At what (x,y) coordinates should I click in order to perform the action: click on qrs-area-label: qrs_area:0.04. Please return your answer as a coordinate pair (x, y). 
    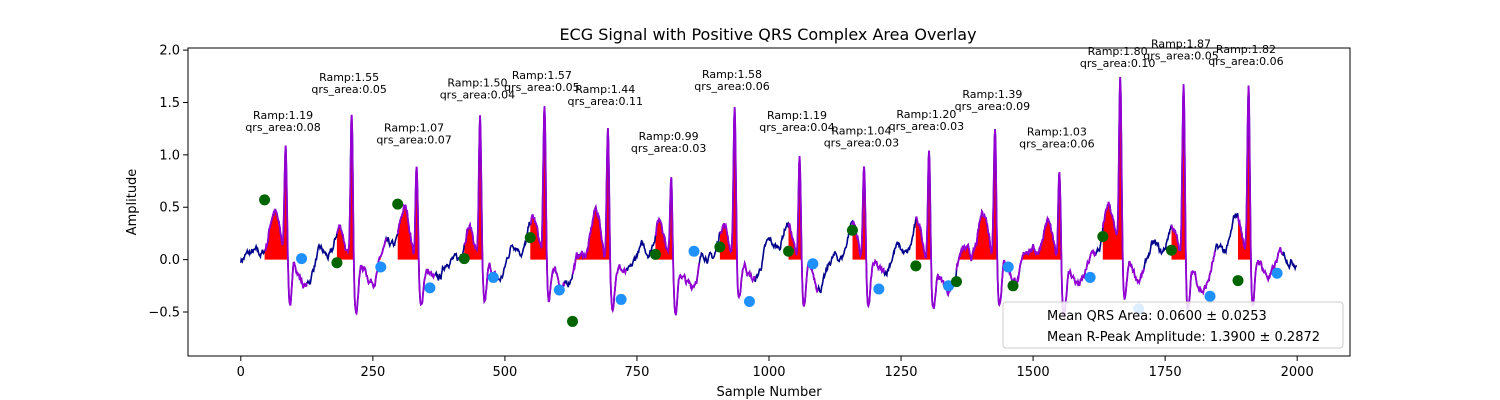
    Looking at the image, I should click on (477, 94).